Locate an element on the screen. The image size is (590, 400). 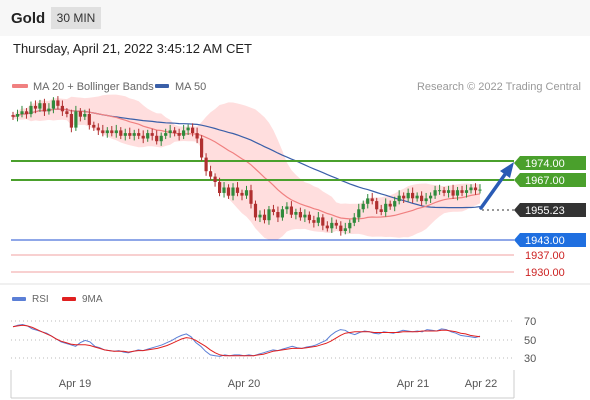
rsi-ma-line is located at coordinates (246, 340).